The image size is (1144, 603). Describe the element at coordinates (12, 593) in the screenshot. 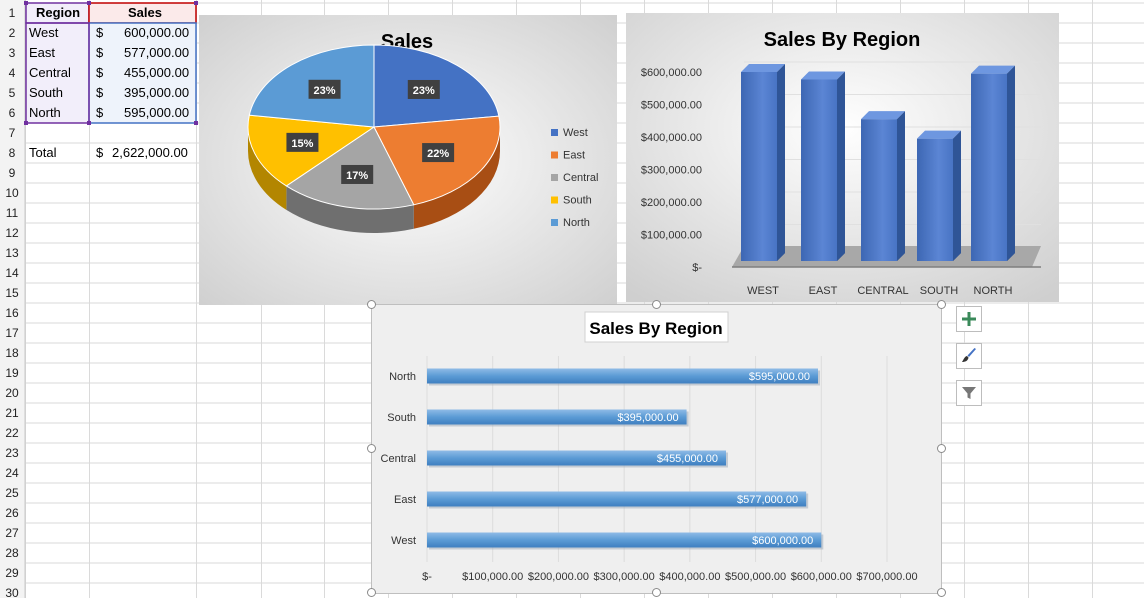

I see `row-number: 30` at that location.